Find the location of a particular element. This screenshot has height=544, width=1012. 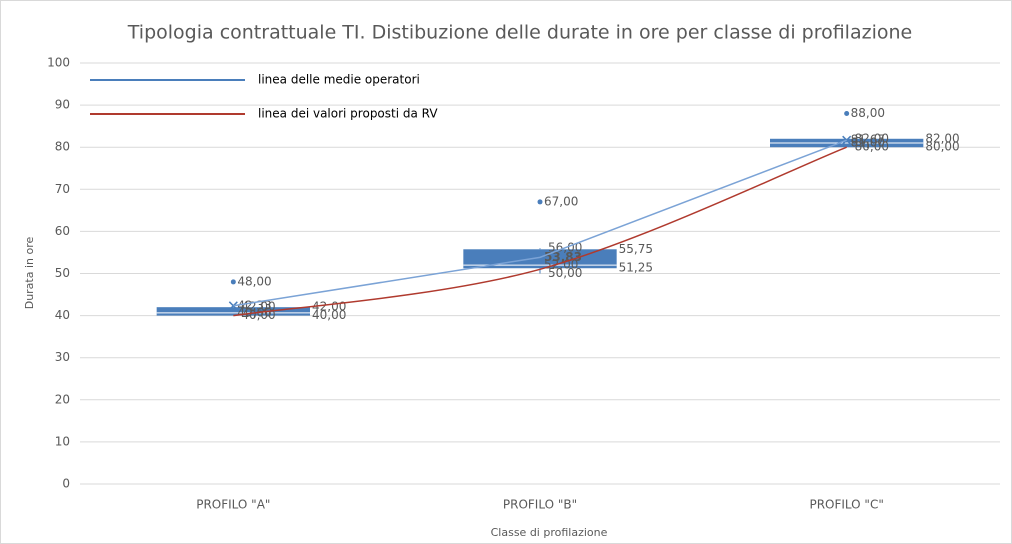

data-label: 55,75 is located at coordinates (636, 249).